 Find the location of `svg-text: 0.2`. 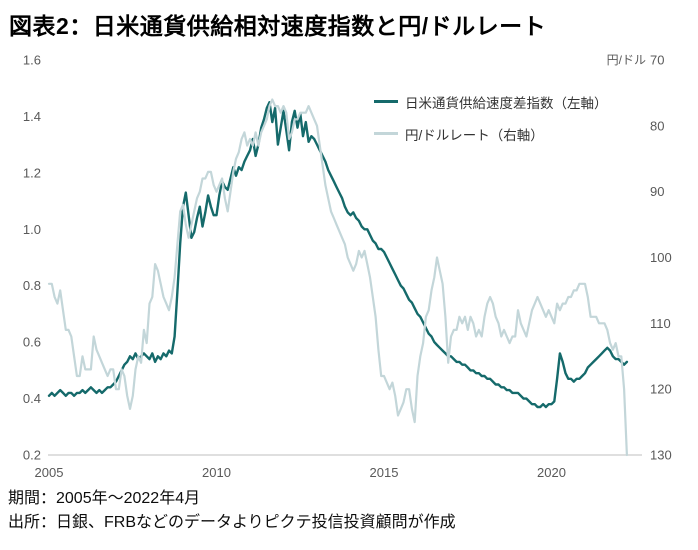

svg-text: 0.2 is located at coordinates (32, 455).